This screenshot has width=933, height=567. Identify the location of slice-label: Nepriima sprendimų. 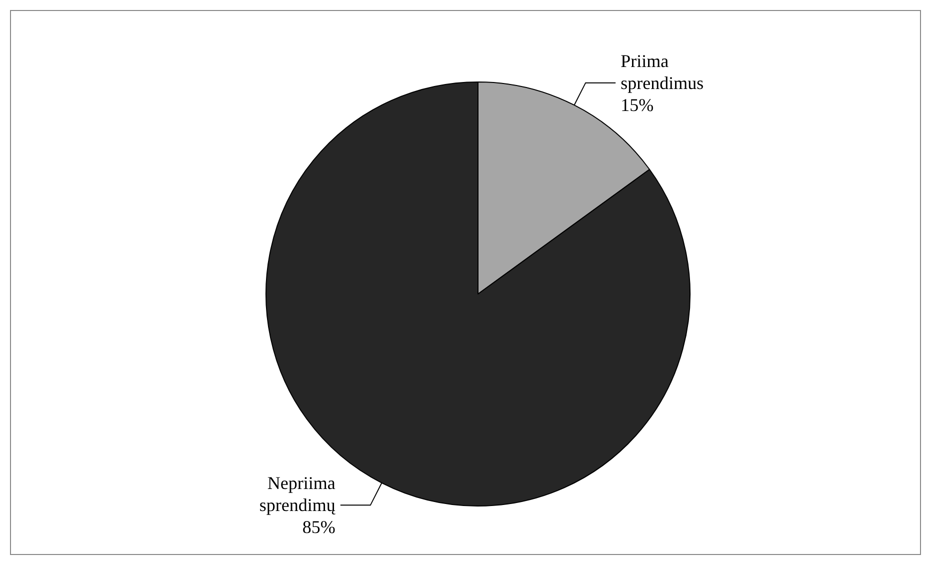
(297, 494).